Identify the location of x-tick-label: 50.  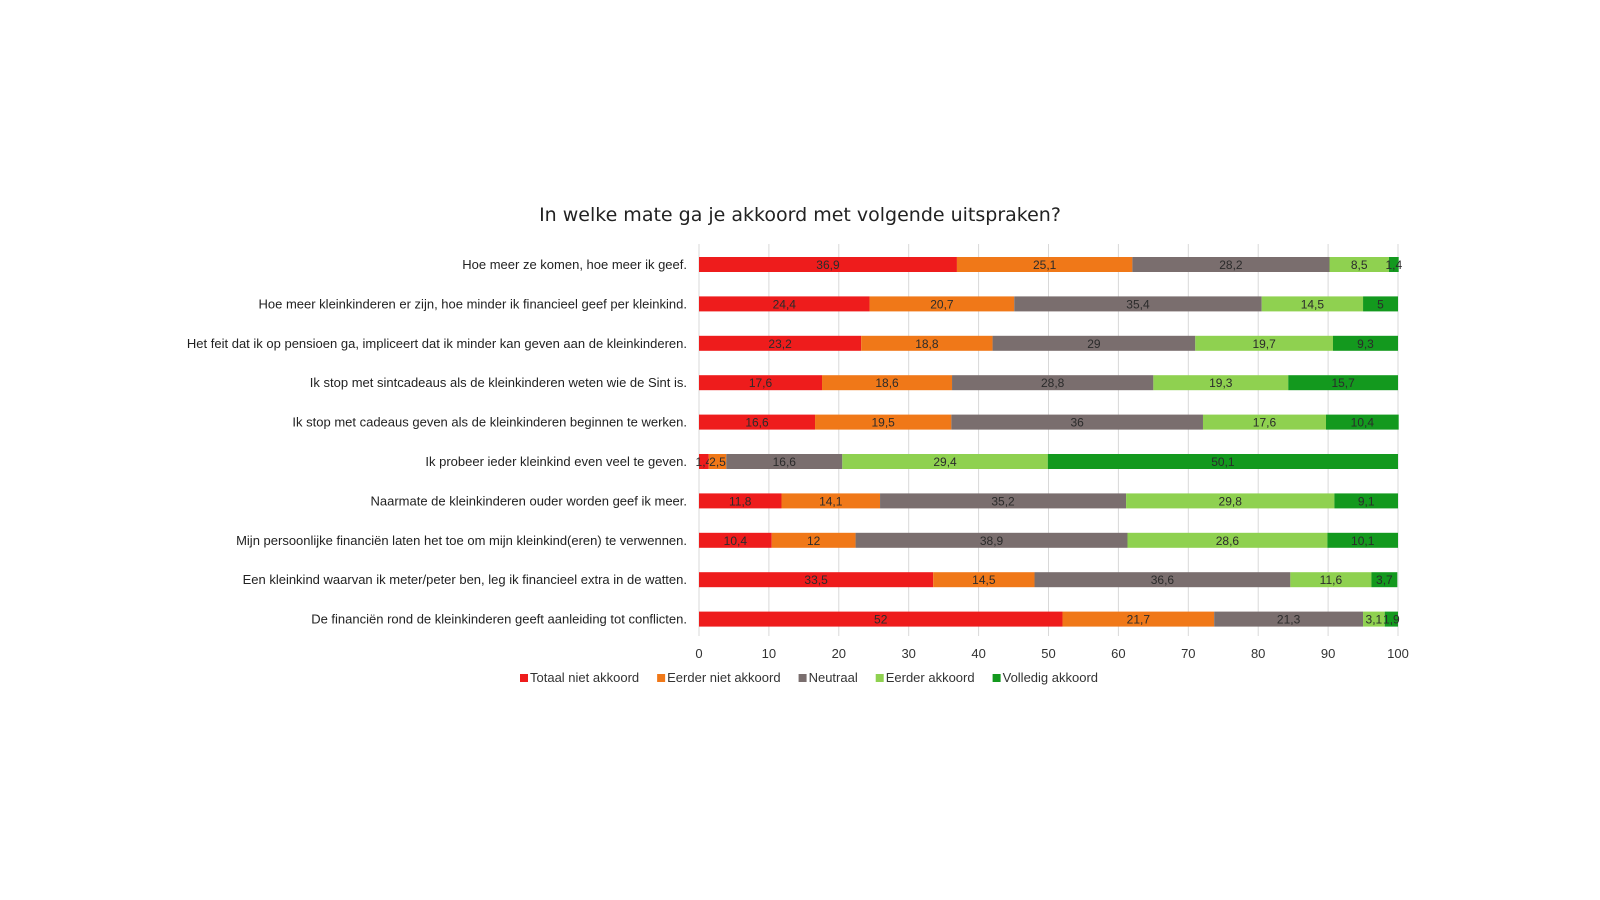
(1048, 653).